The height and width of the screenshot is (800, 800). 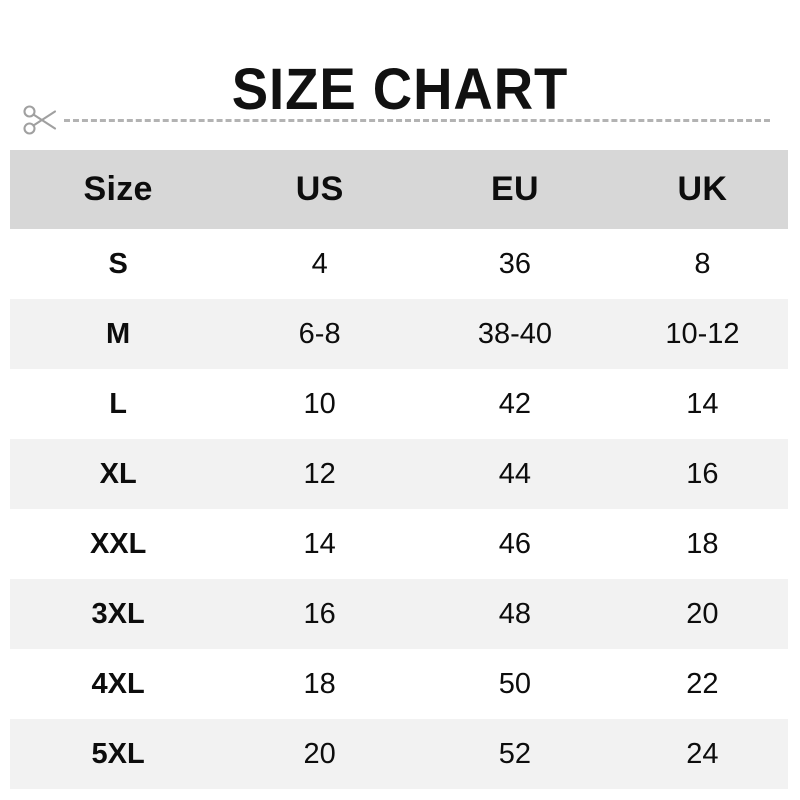 What do you see at coordinates (319, 189) in the screenshot?
I see `column-header-us: US` at bounding box center [319, 189].